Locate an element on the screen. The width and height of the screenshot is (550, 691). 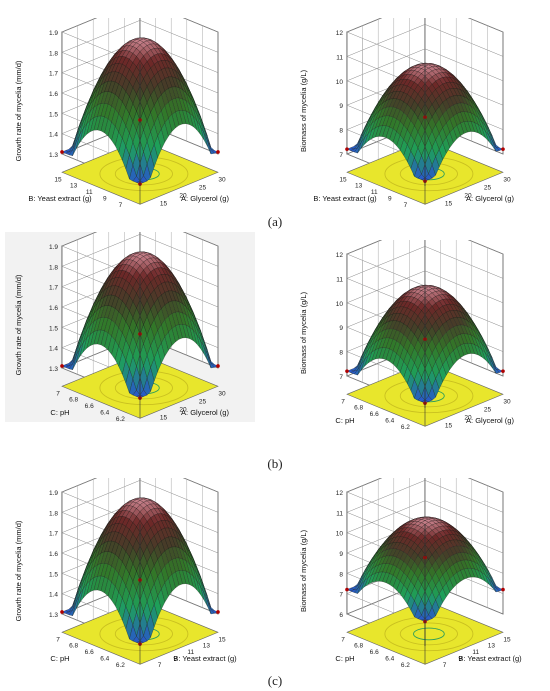
y-tick-label: 11 is located at coordinates (89, 192).